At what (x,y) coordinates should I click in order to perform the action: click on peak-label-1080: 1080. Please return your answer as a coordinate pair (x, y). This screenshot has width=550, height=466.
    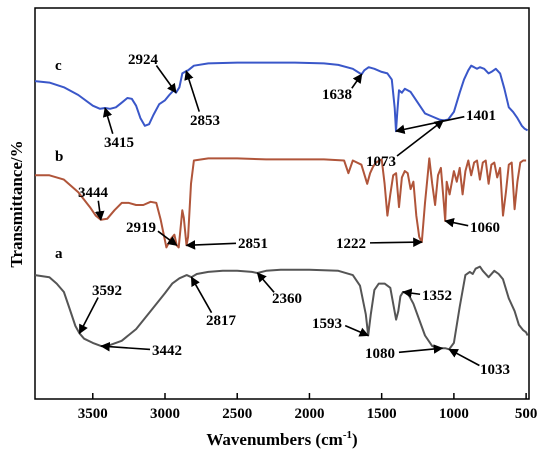
    Looking at the image, I should click on (380, 354).